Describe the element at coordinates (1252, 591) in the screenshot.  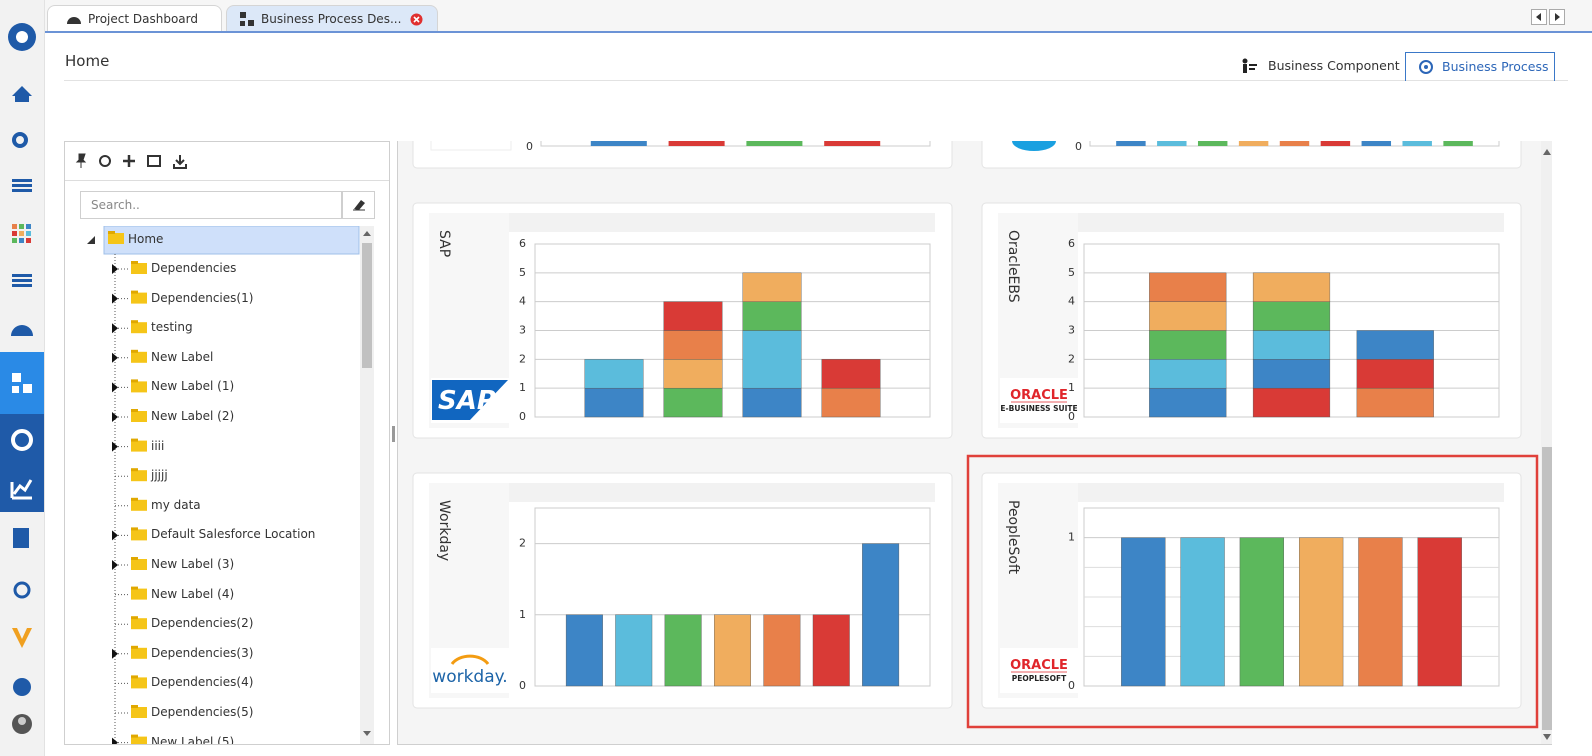
I see `highlight-box` at that location.